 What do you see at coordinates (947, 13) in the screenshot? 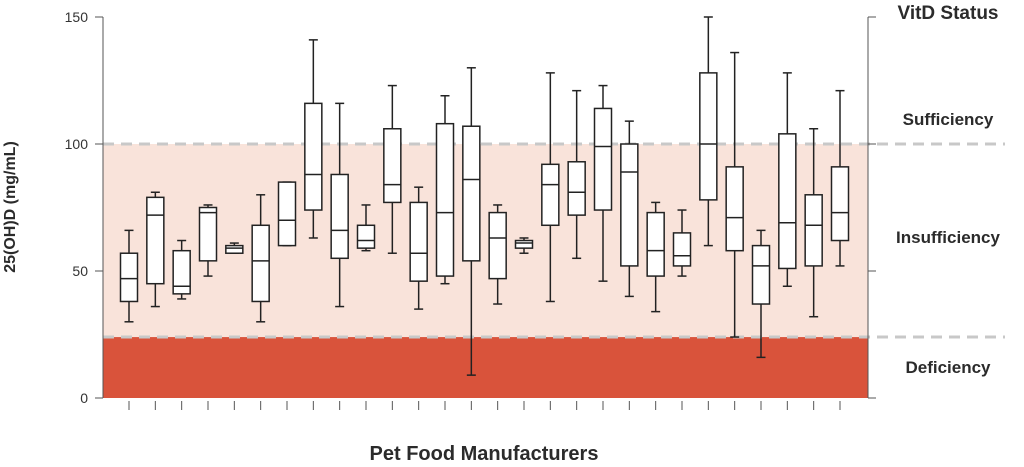
I see `status-title: VitD Status` at bounding box center [947, 13].